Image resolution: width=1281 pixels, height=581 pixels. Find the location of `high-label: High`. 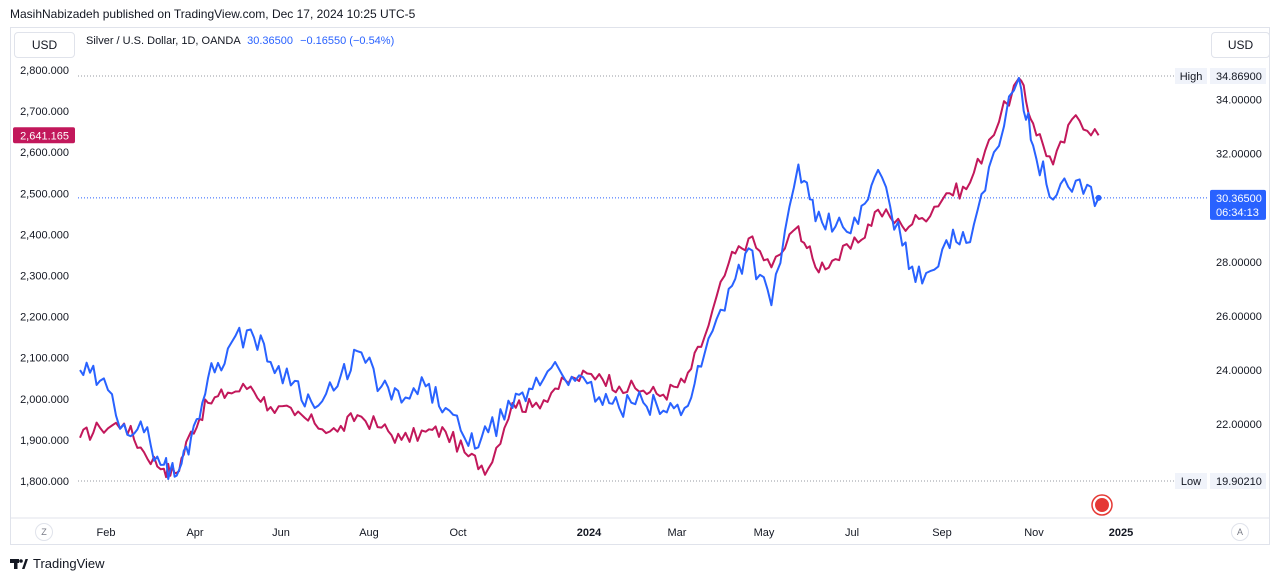

high-label: High is located at coordinates (1191, 77).